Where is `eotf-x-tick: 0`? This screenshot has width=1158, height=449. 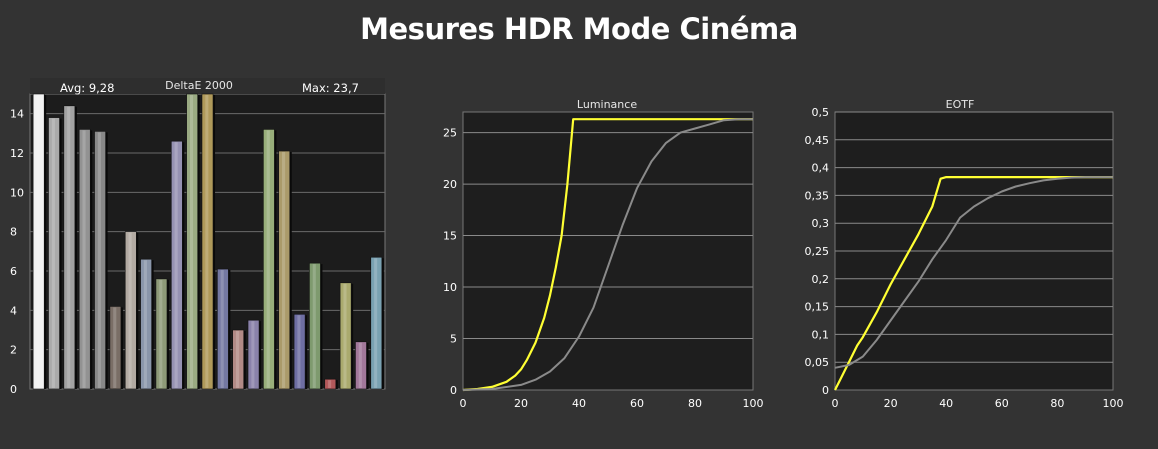 eotf-x-tick: 0 is located at coordinates (835, 403).